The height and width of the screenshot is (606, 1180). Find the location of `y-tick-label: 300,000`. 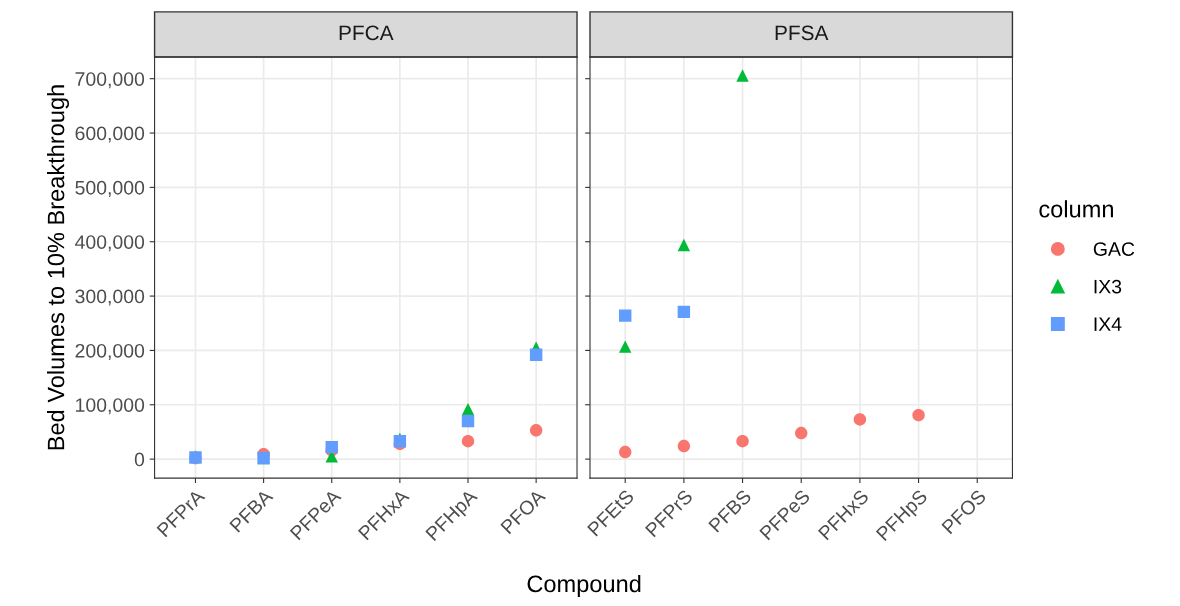

y-tick-label: 300,000 is located at coordinates (110, 297).